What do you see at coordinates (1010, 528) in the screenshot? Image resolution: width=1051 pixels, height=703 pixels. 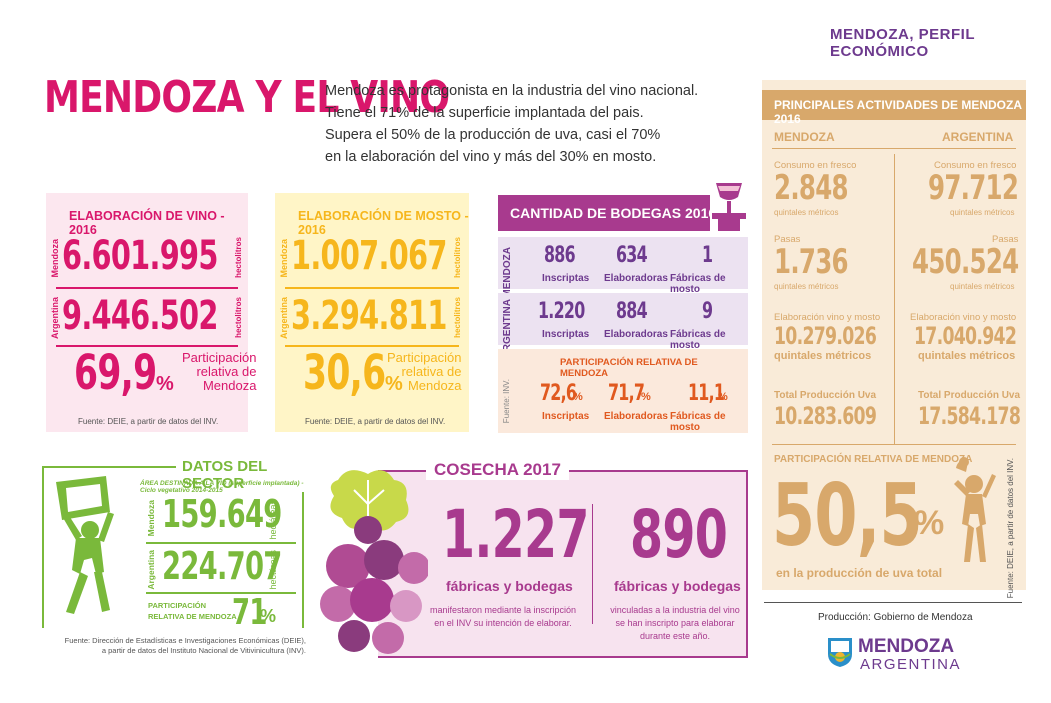 I see `actividades-source: Fuente: DEIE, a partir de datos del INV.` at bounding box center [1010, 528].